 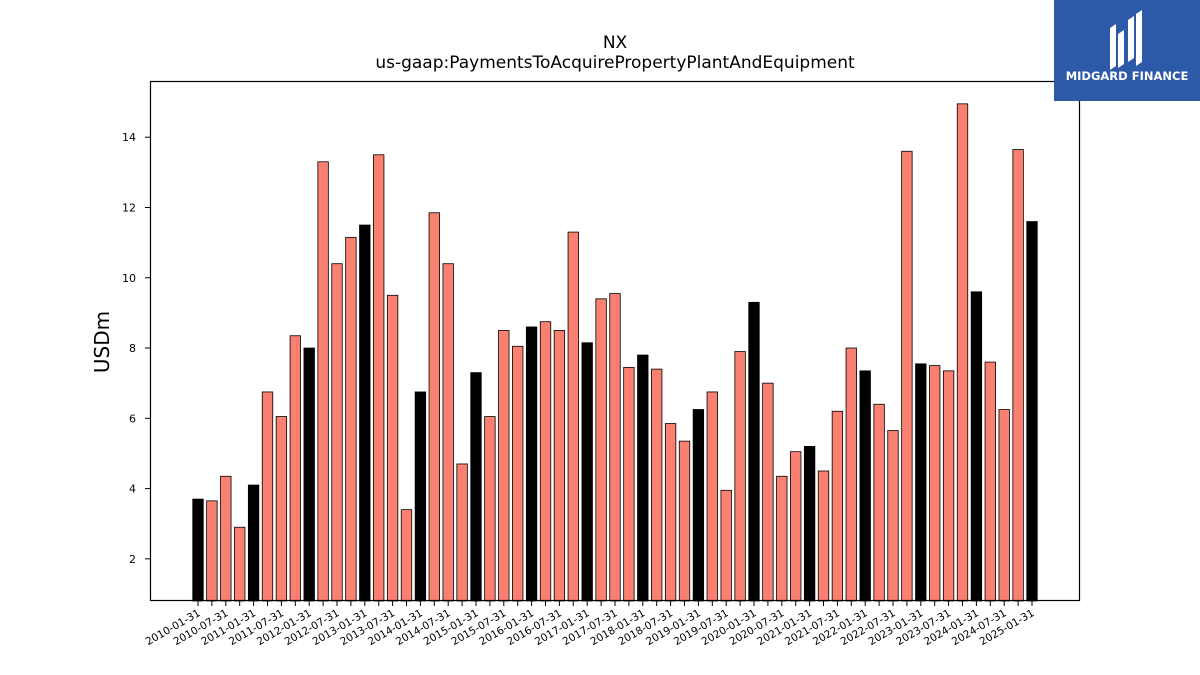 I want to click on y-tick-label: 14, so click(x=129, y=137).